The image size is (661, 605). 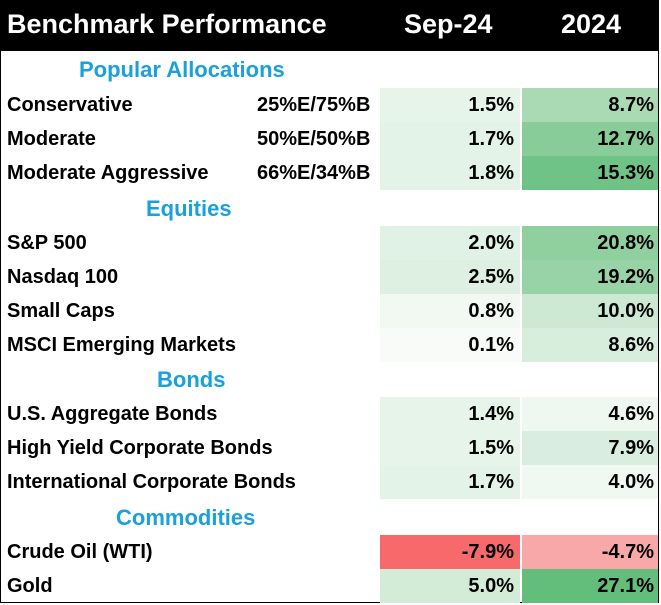 I want to click on ytd-value: 20.8%, so click(x=590, y=243).